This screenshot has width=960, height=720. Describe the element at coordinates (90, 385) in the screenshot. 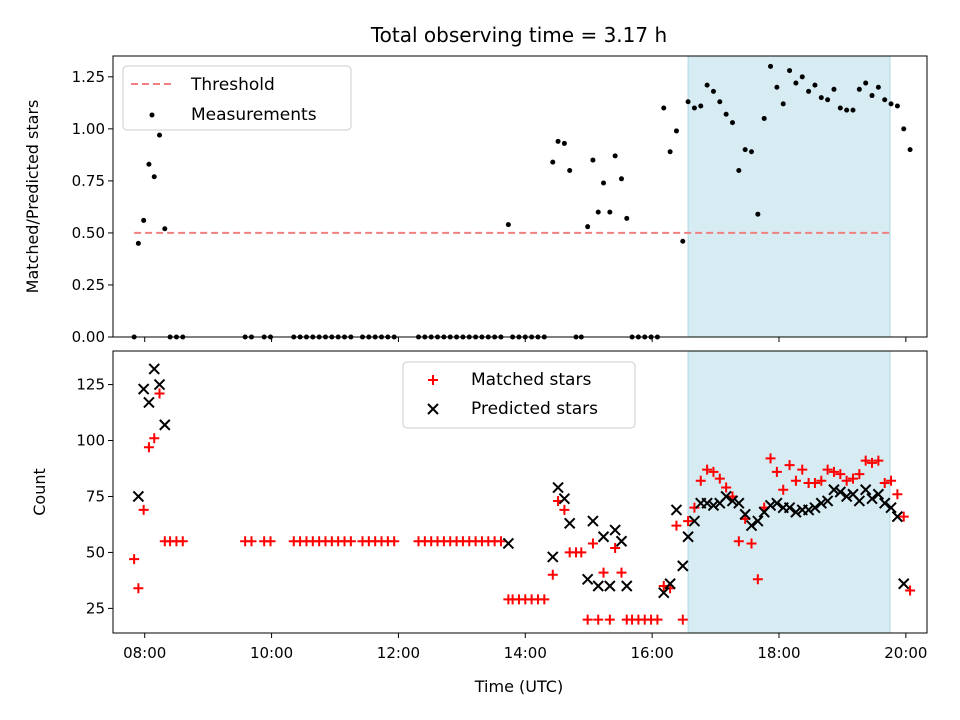

I see `y-tick-label: 125` at that location.